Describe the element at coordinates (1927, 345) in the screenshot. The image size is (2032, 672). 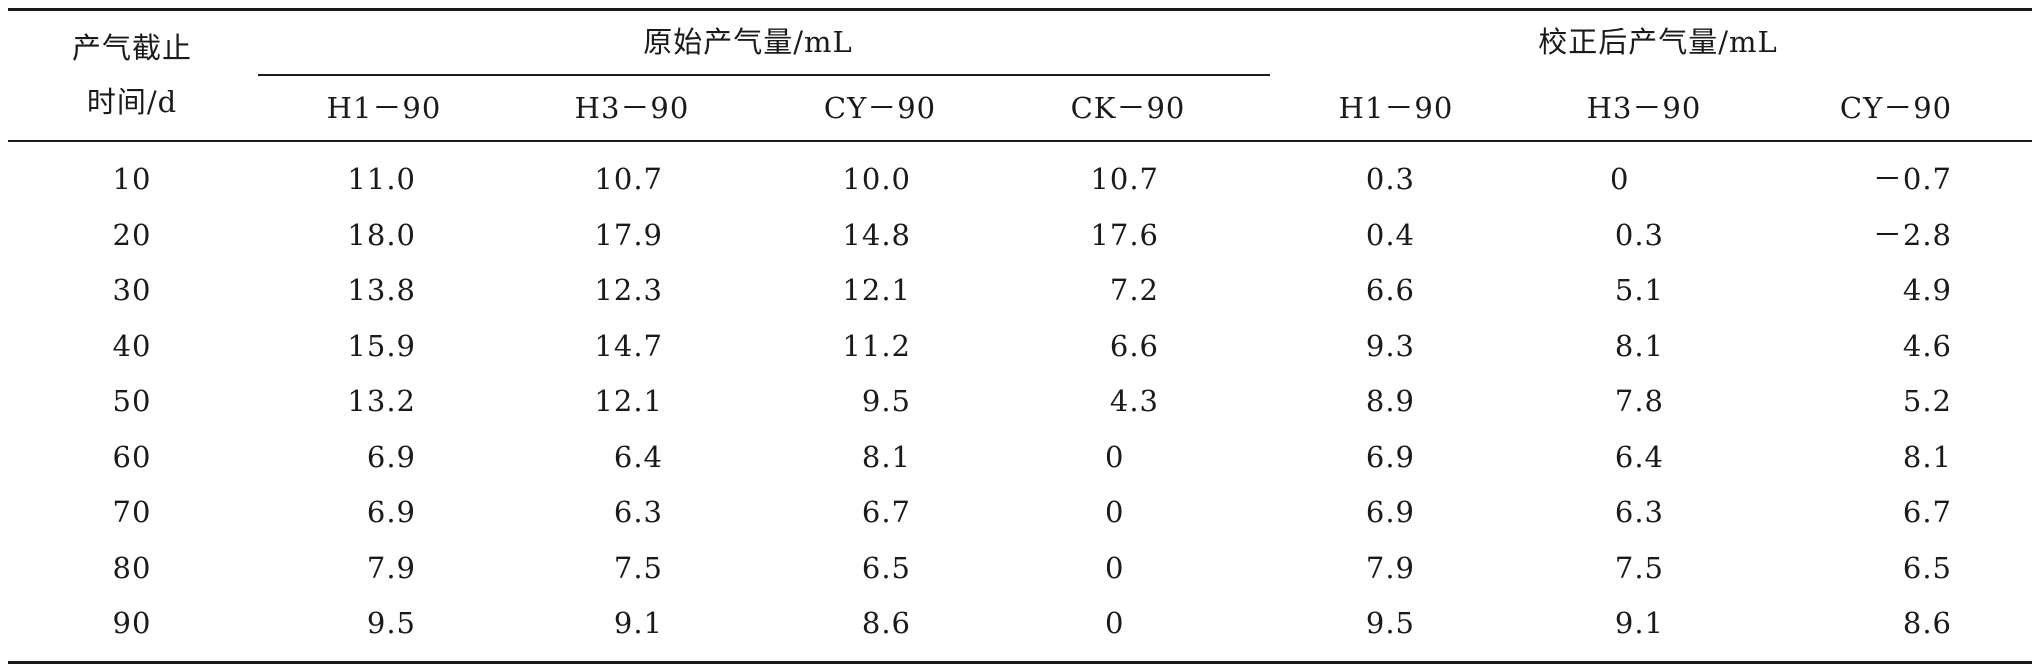
I see `value-cell: 4.6` at that location.